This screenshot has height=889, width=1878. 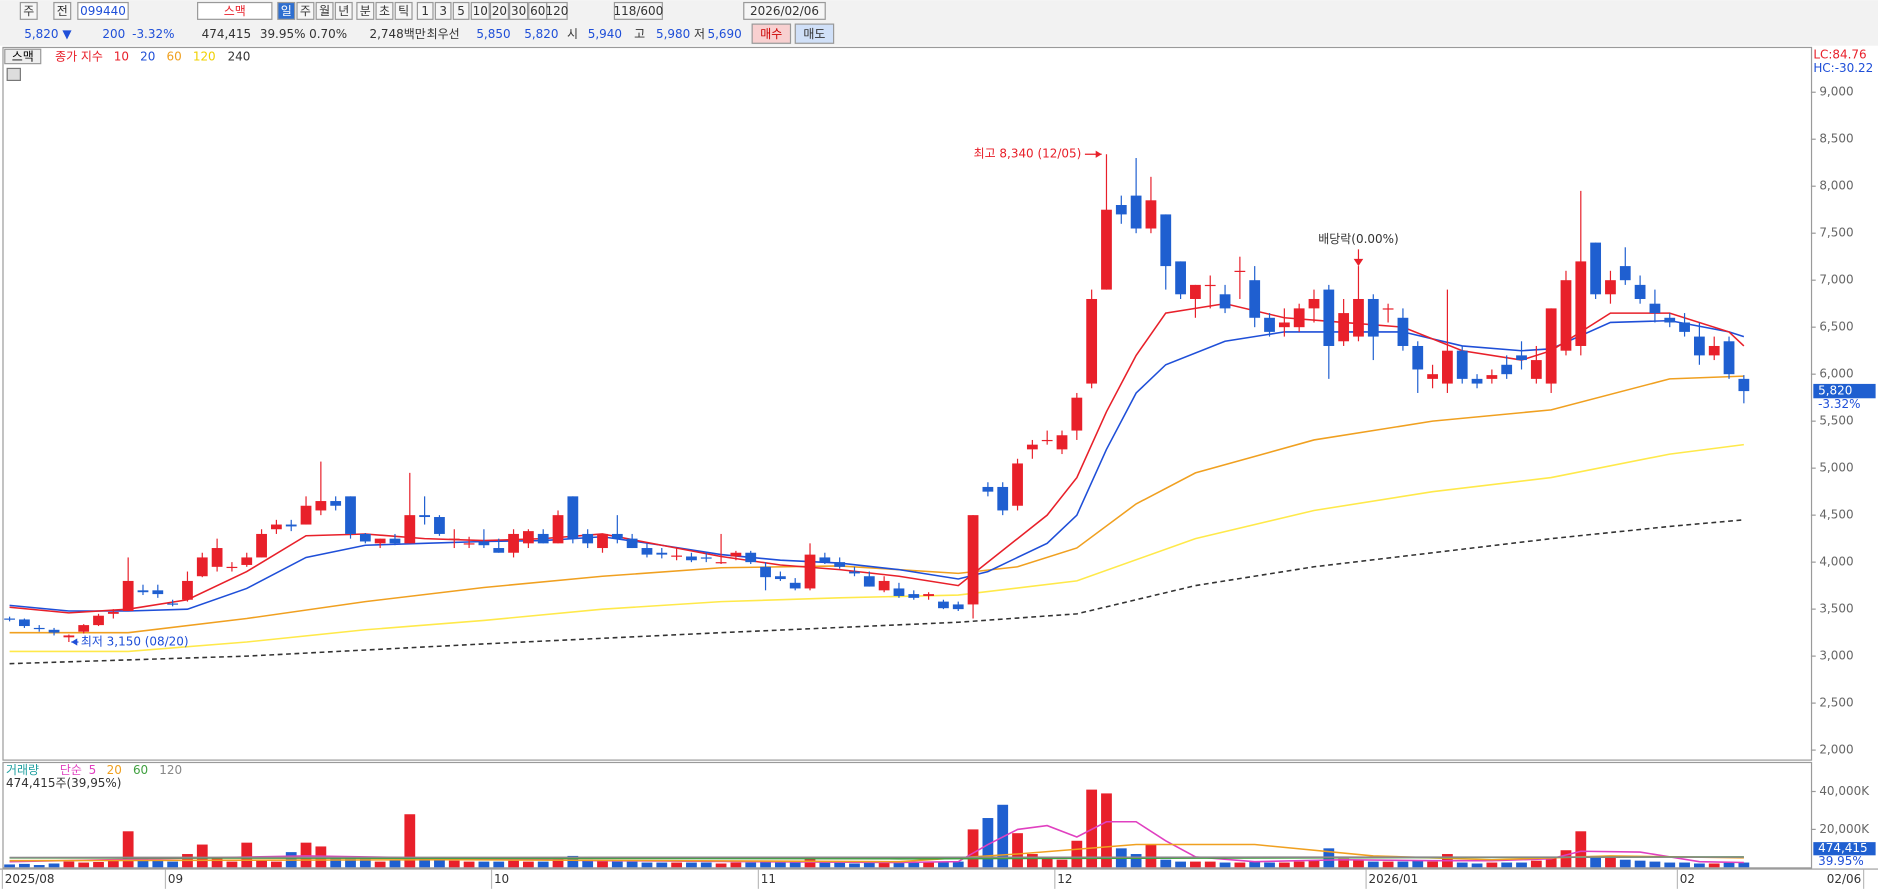 I want to click on volume-summary: 474,415주(39,95%), so click(x=63, y=783).